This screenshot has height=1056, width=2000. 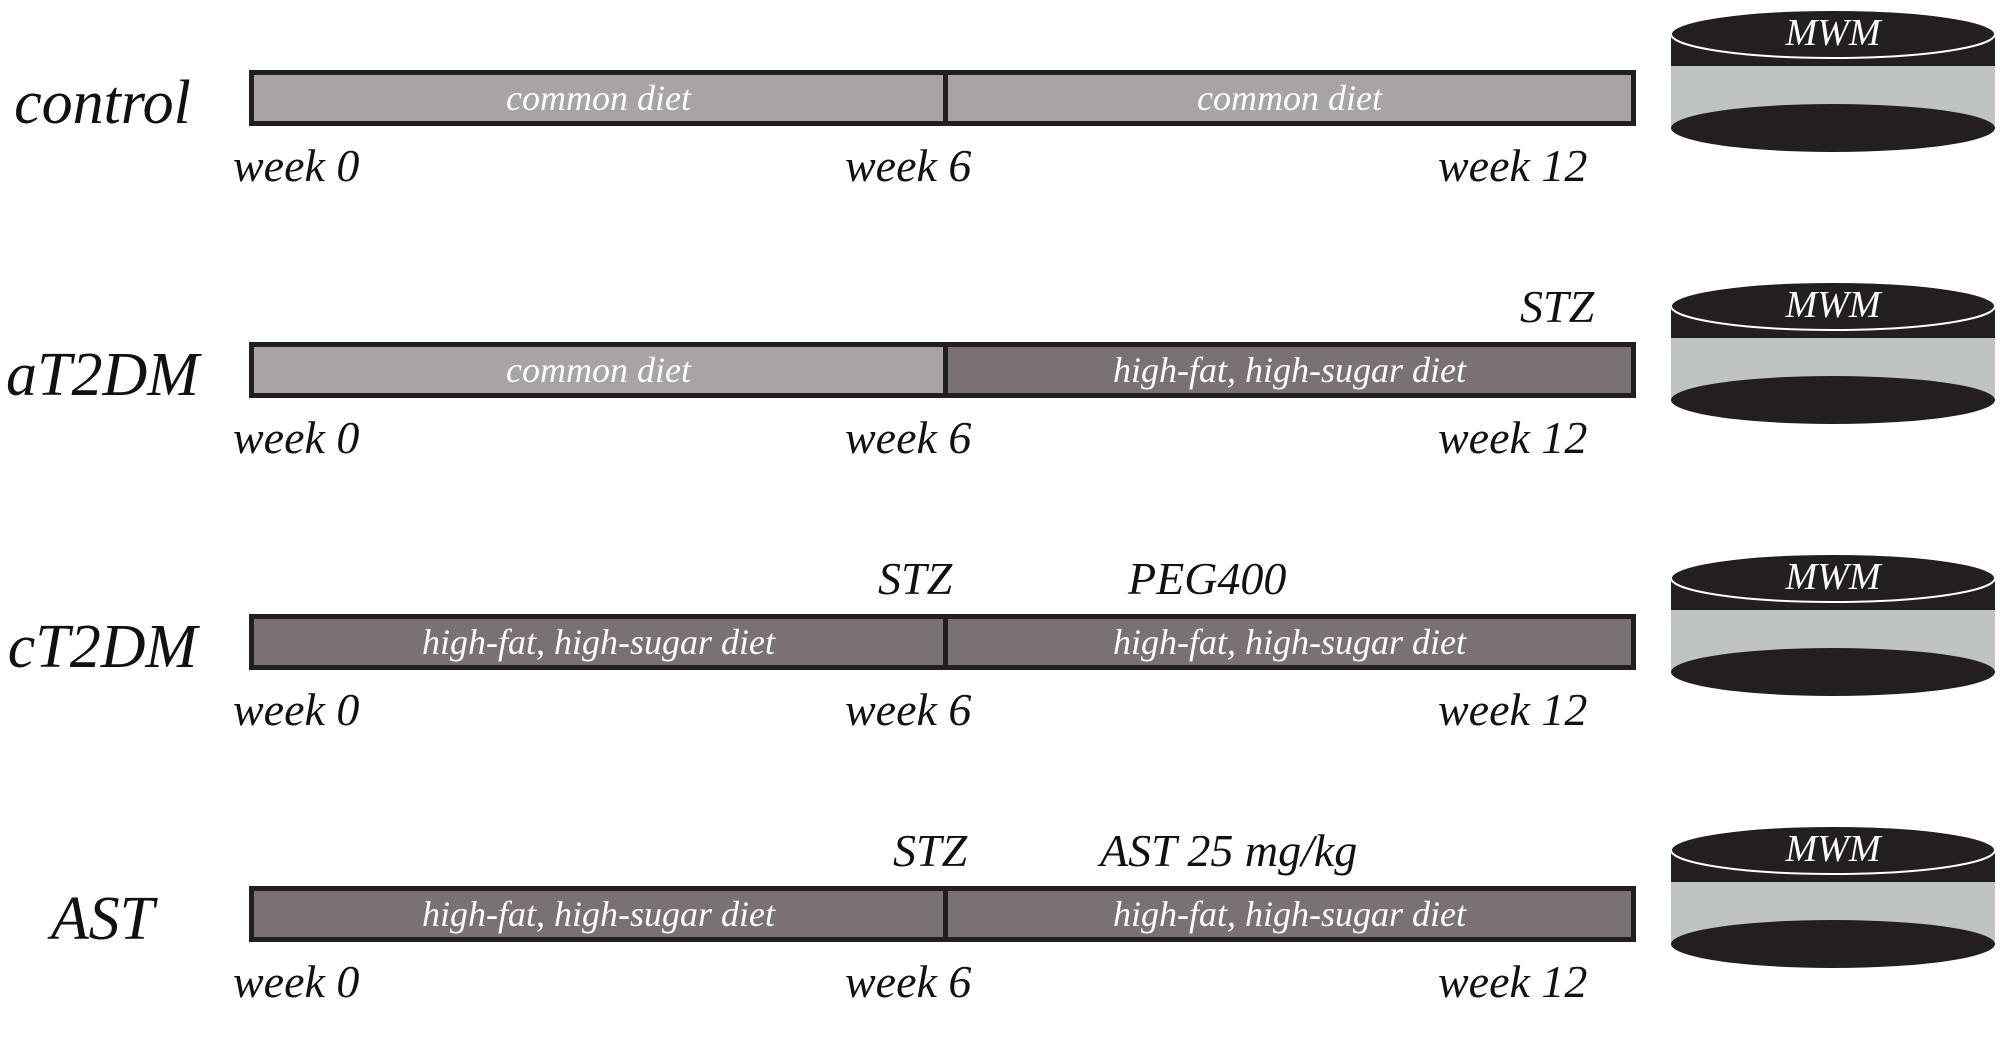 I want to click on diet-segment-weeks-6-12: common diet, so click(x=1289, y=98).